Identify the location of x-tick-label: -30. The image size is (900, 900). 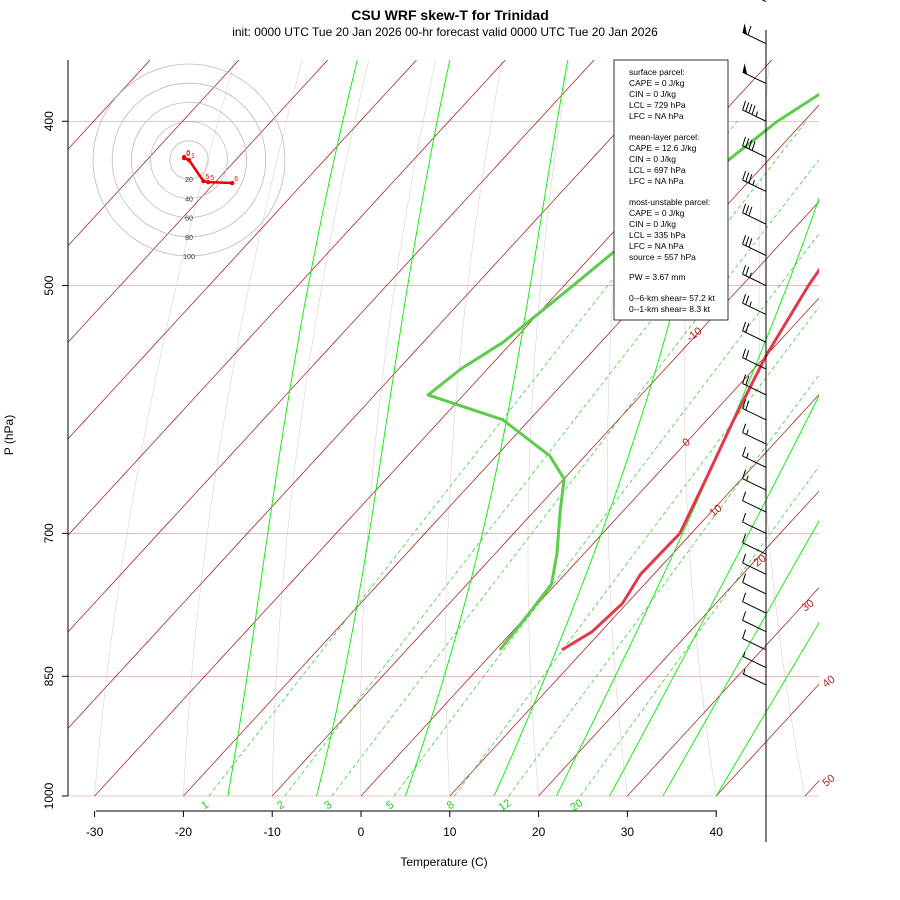
(95, 832).